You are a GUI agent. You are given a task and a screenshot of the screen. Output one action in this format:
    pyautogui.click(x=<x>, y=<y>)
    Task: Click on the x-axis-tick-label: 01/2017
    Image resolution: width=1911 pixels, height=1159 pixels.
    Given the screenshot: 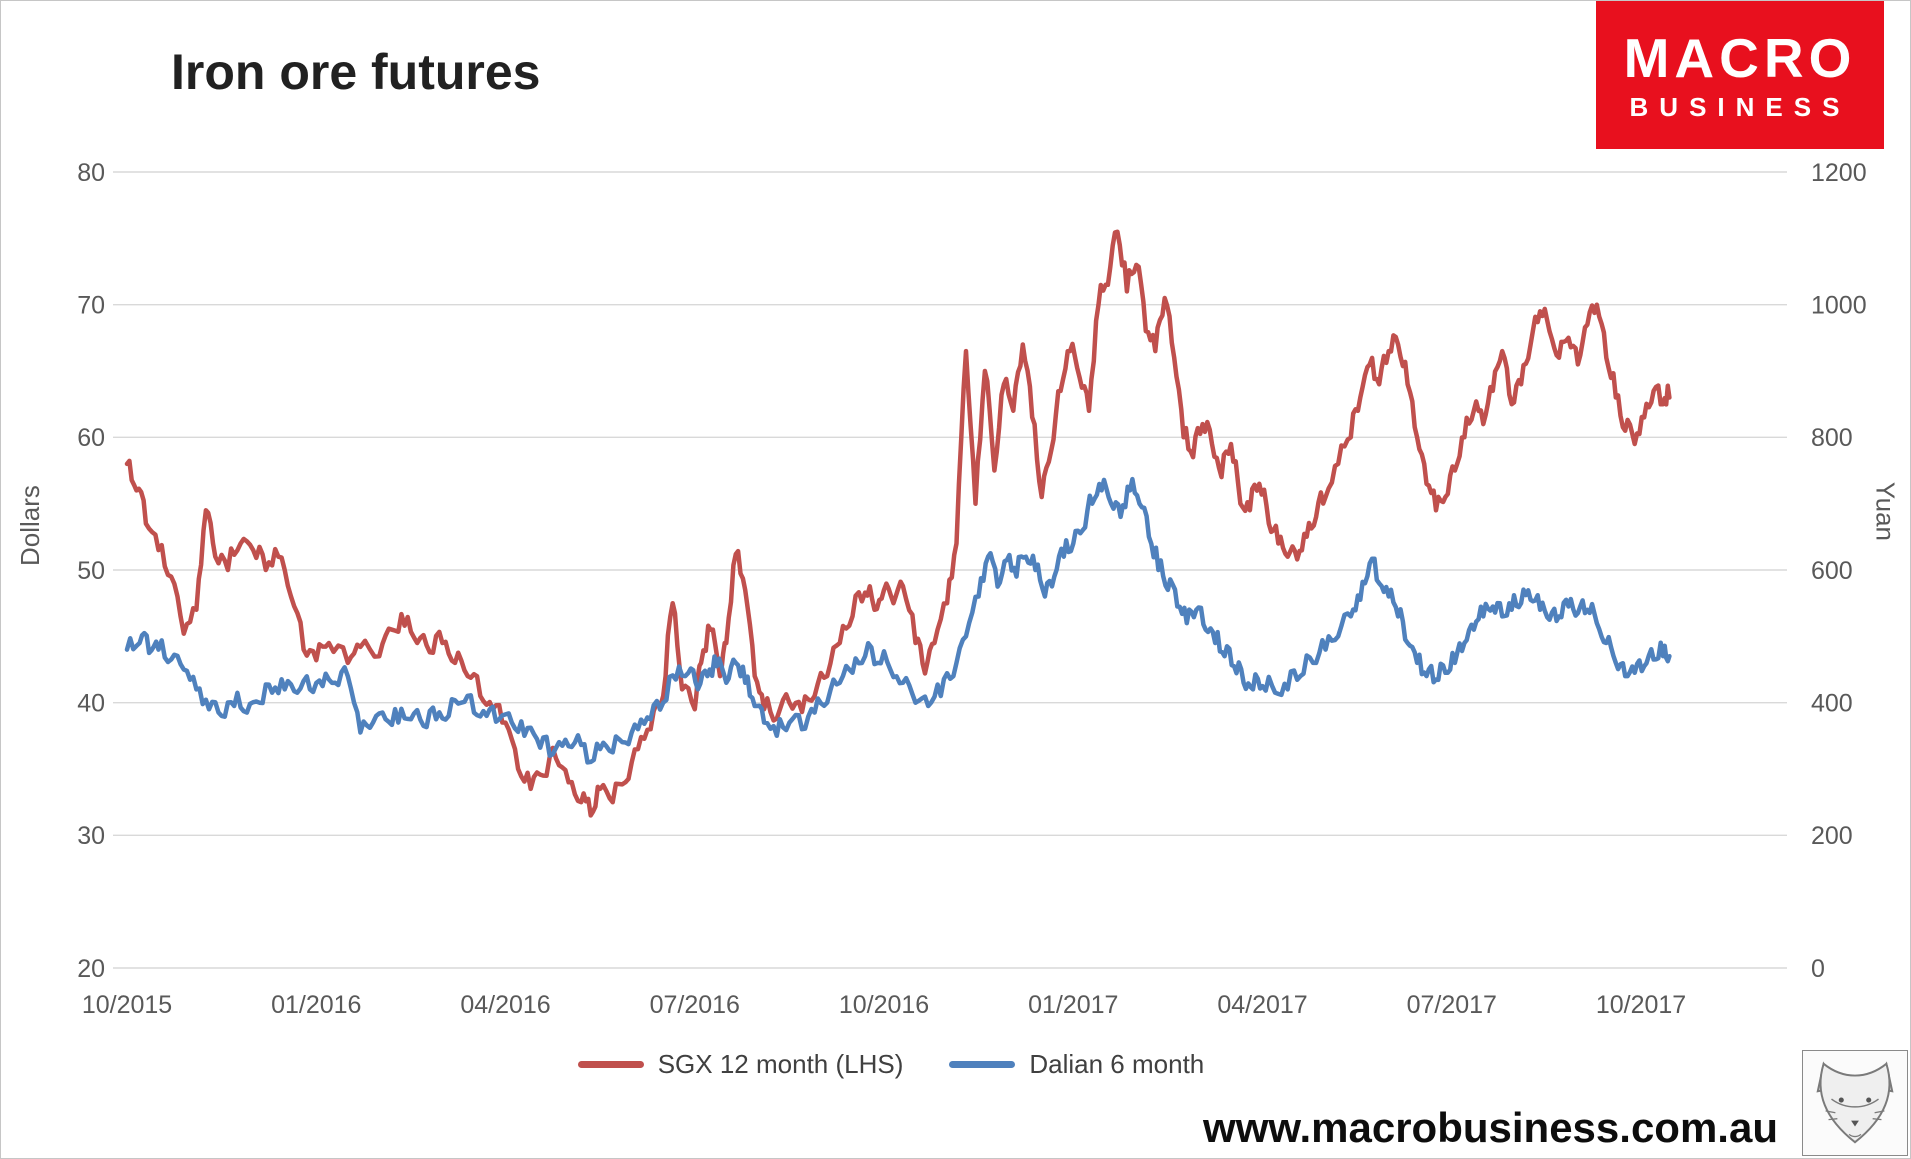 What is the action you would take?
    pyautogui.click(x=1073, y=1005)
    